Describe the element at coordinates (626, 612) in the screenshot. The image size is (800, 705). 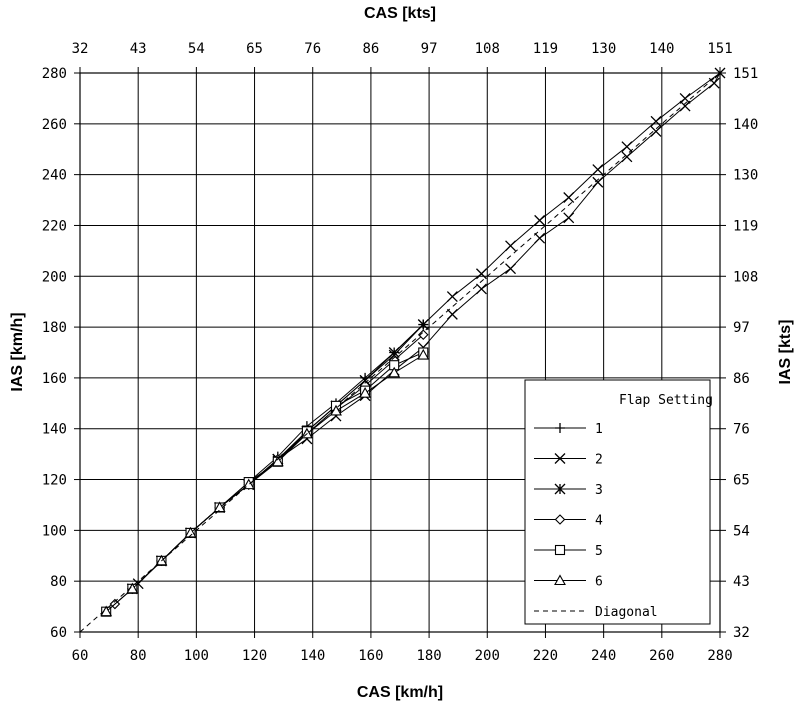
I see `legend-label: Diagonal` at that location.